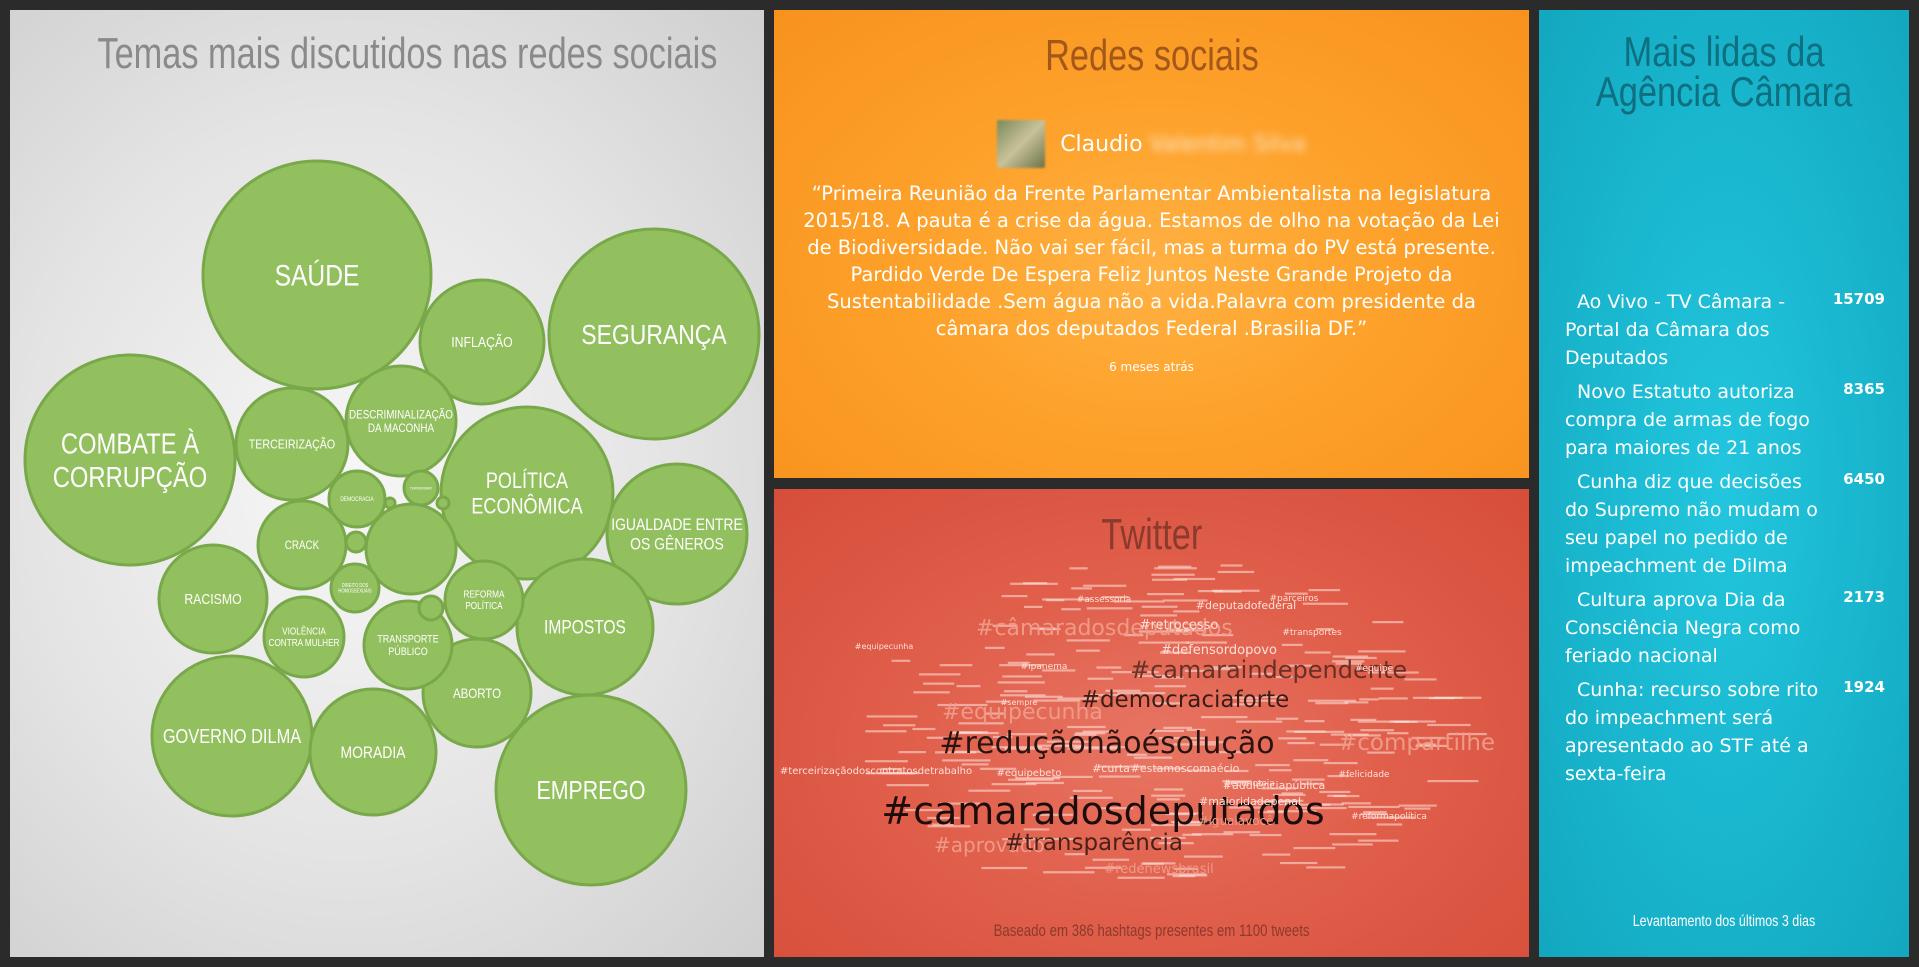 Image resolution: width=1919 pixels, height=967 pixels. What do you see at coordinates (1294, 599) in the screenshot?
I see `hashtag: #parceiros` at bounding box center [1294, 599].